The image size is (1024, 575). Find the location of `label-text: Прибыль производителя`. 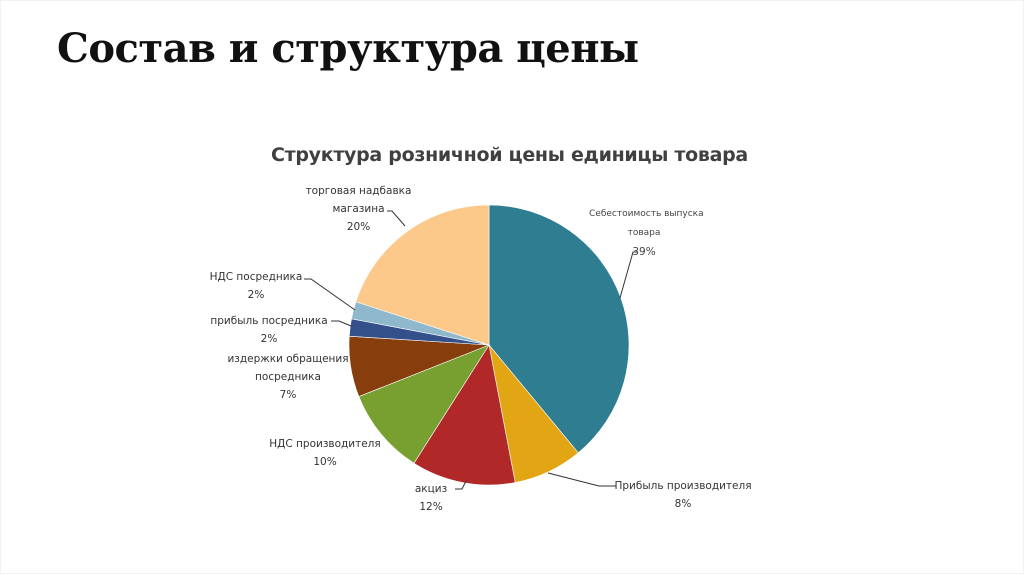

label-text: Прибыль производителя is located at coordinates (683, 486).